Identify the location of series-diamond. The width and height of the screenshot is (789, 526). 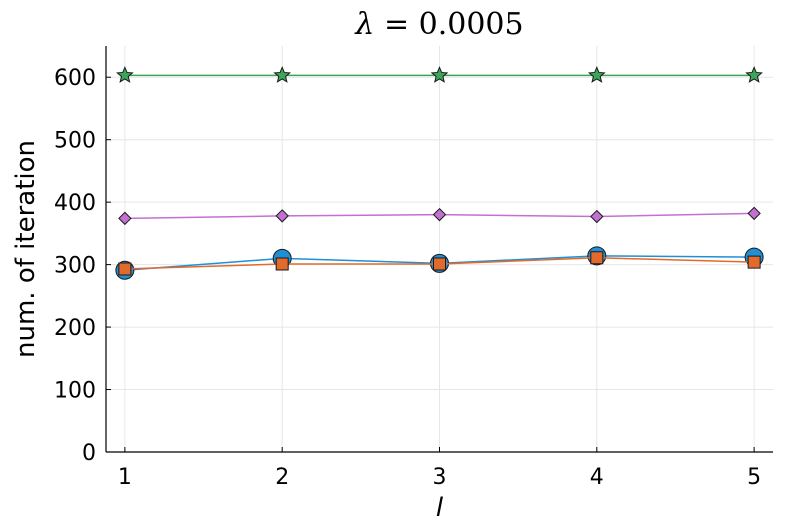
(439, 216).